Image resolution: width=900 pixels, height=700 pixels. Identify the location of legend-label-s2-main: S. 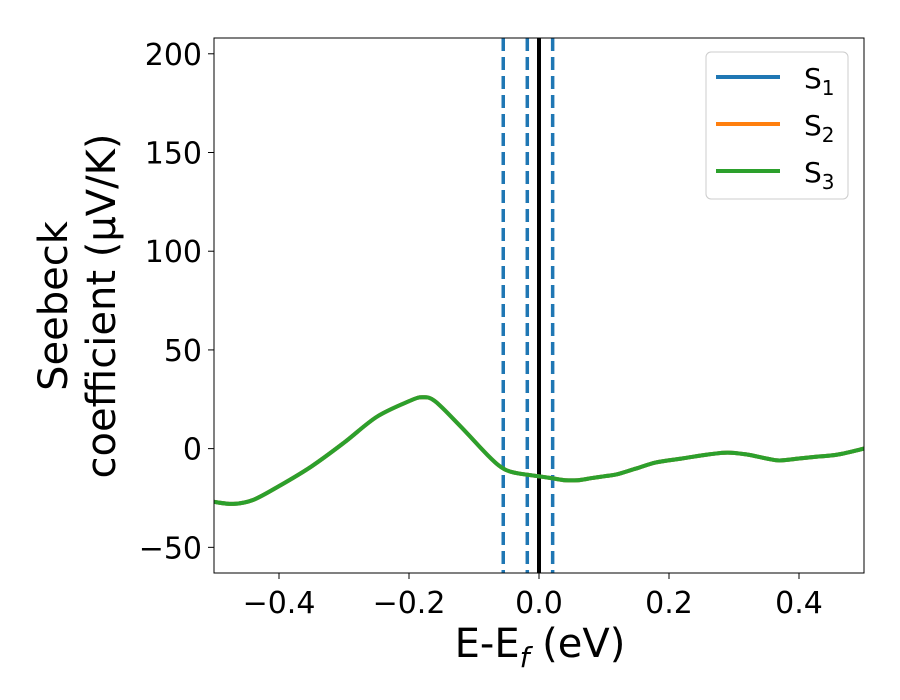
(813, 125).